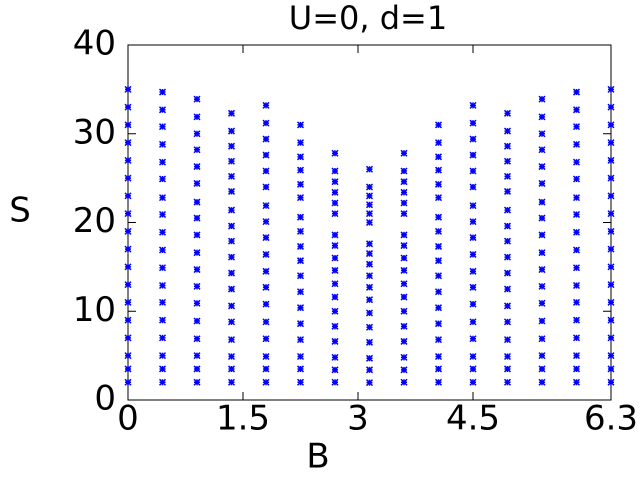 This screenshot has width=640, height=480. What do you see at coordinates (20, 211) in the screenshot?
I see `y-axis-label: S` at bounding box center [20, 211].